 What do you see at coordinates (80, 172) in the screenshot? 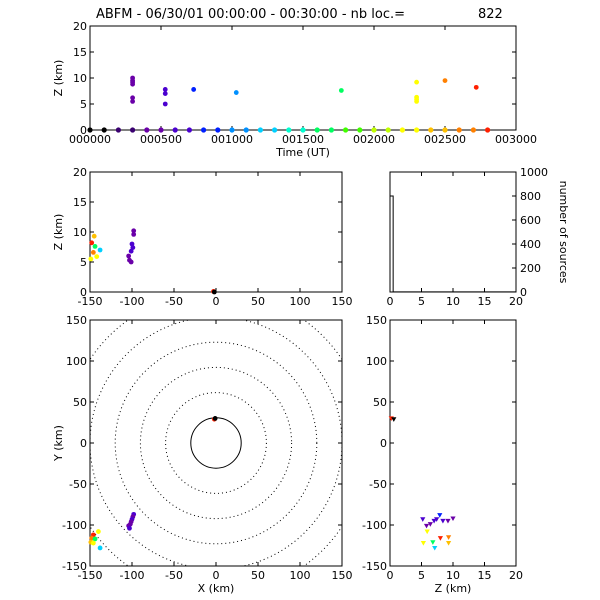
I see `x_z-ytick-label-4: 20` at bounding box center [80, 172].